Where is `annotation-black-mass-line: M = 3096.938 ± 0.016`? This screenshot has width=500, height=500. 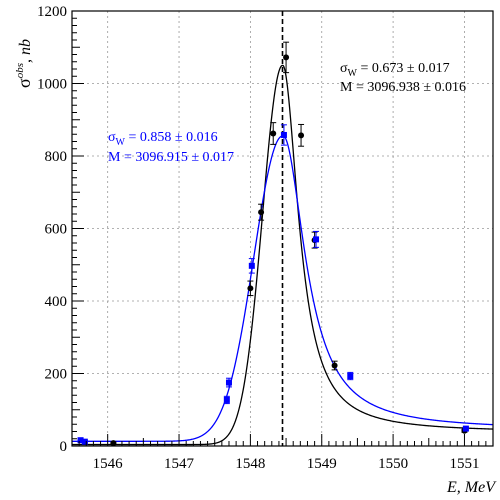
annotation-black-mass-line: M = 3096.938 ± 0.016 is located at coordinates (403, 87).